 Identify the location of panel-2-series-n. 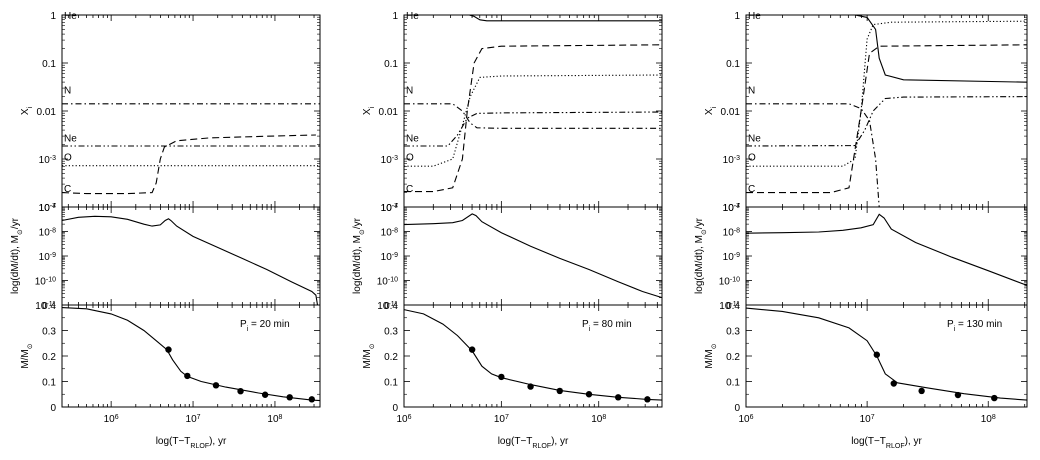
(533, 116).